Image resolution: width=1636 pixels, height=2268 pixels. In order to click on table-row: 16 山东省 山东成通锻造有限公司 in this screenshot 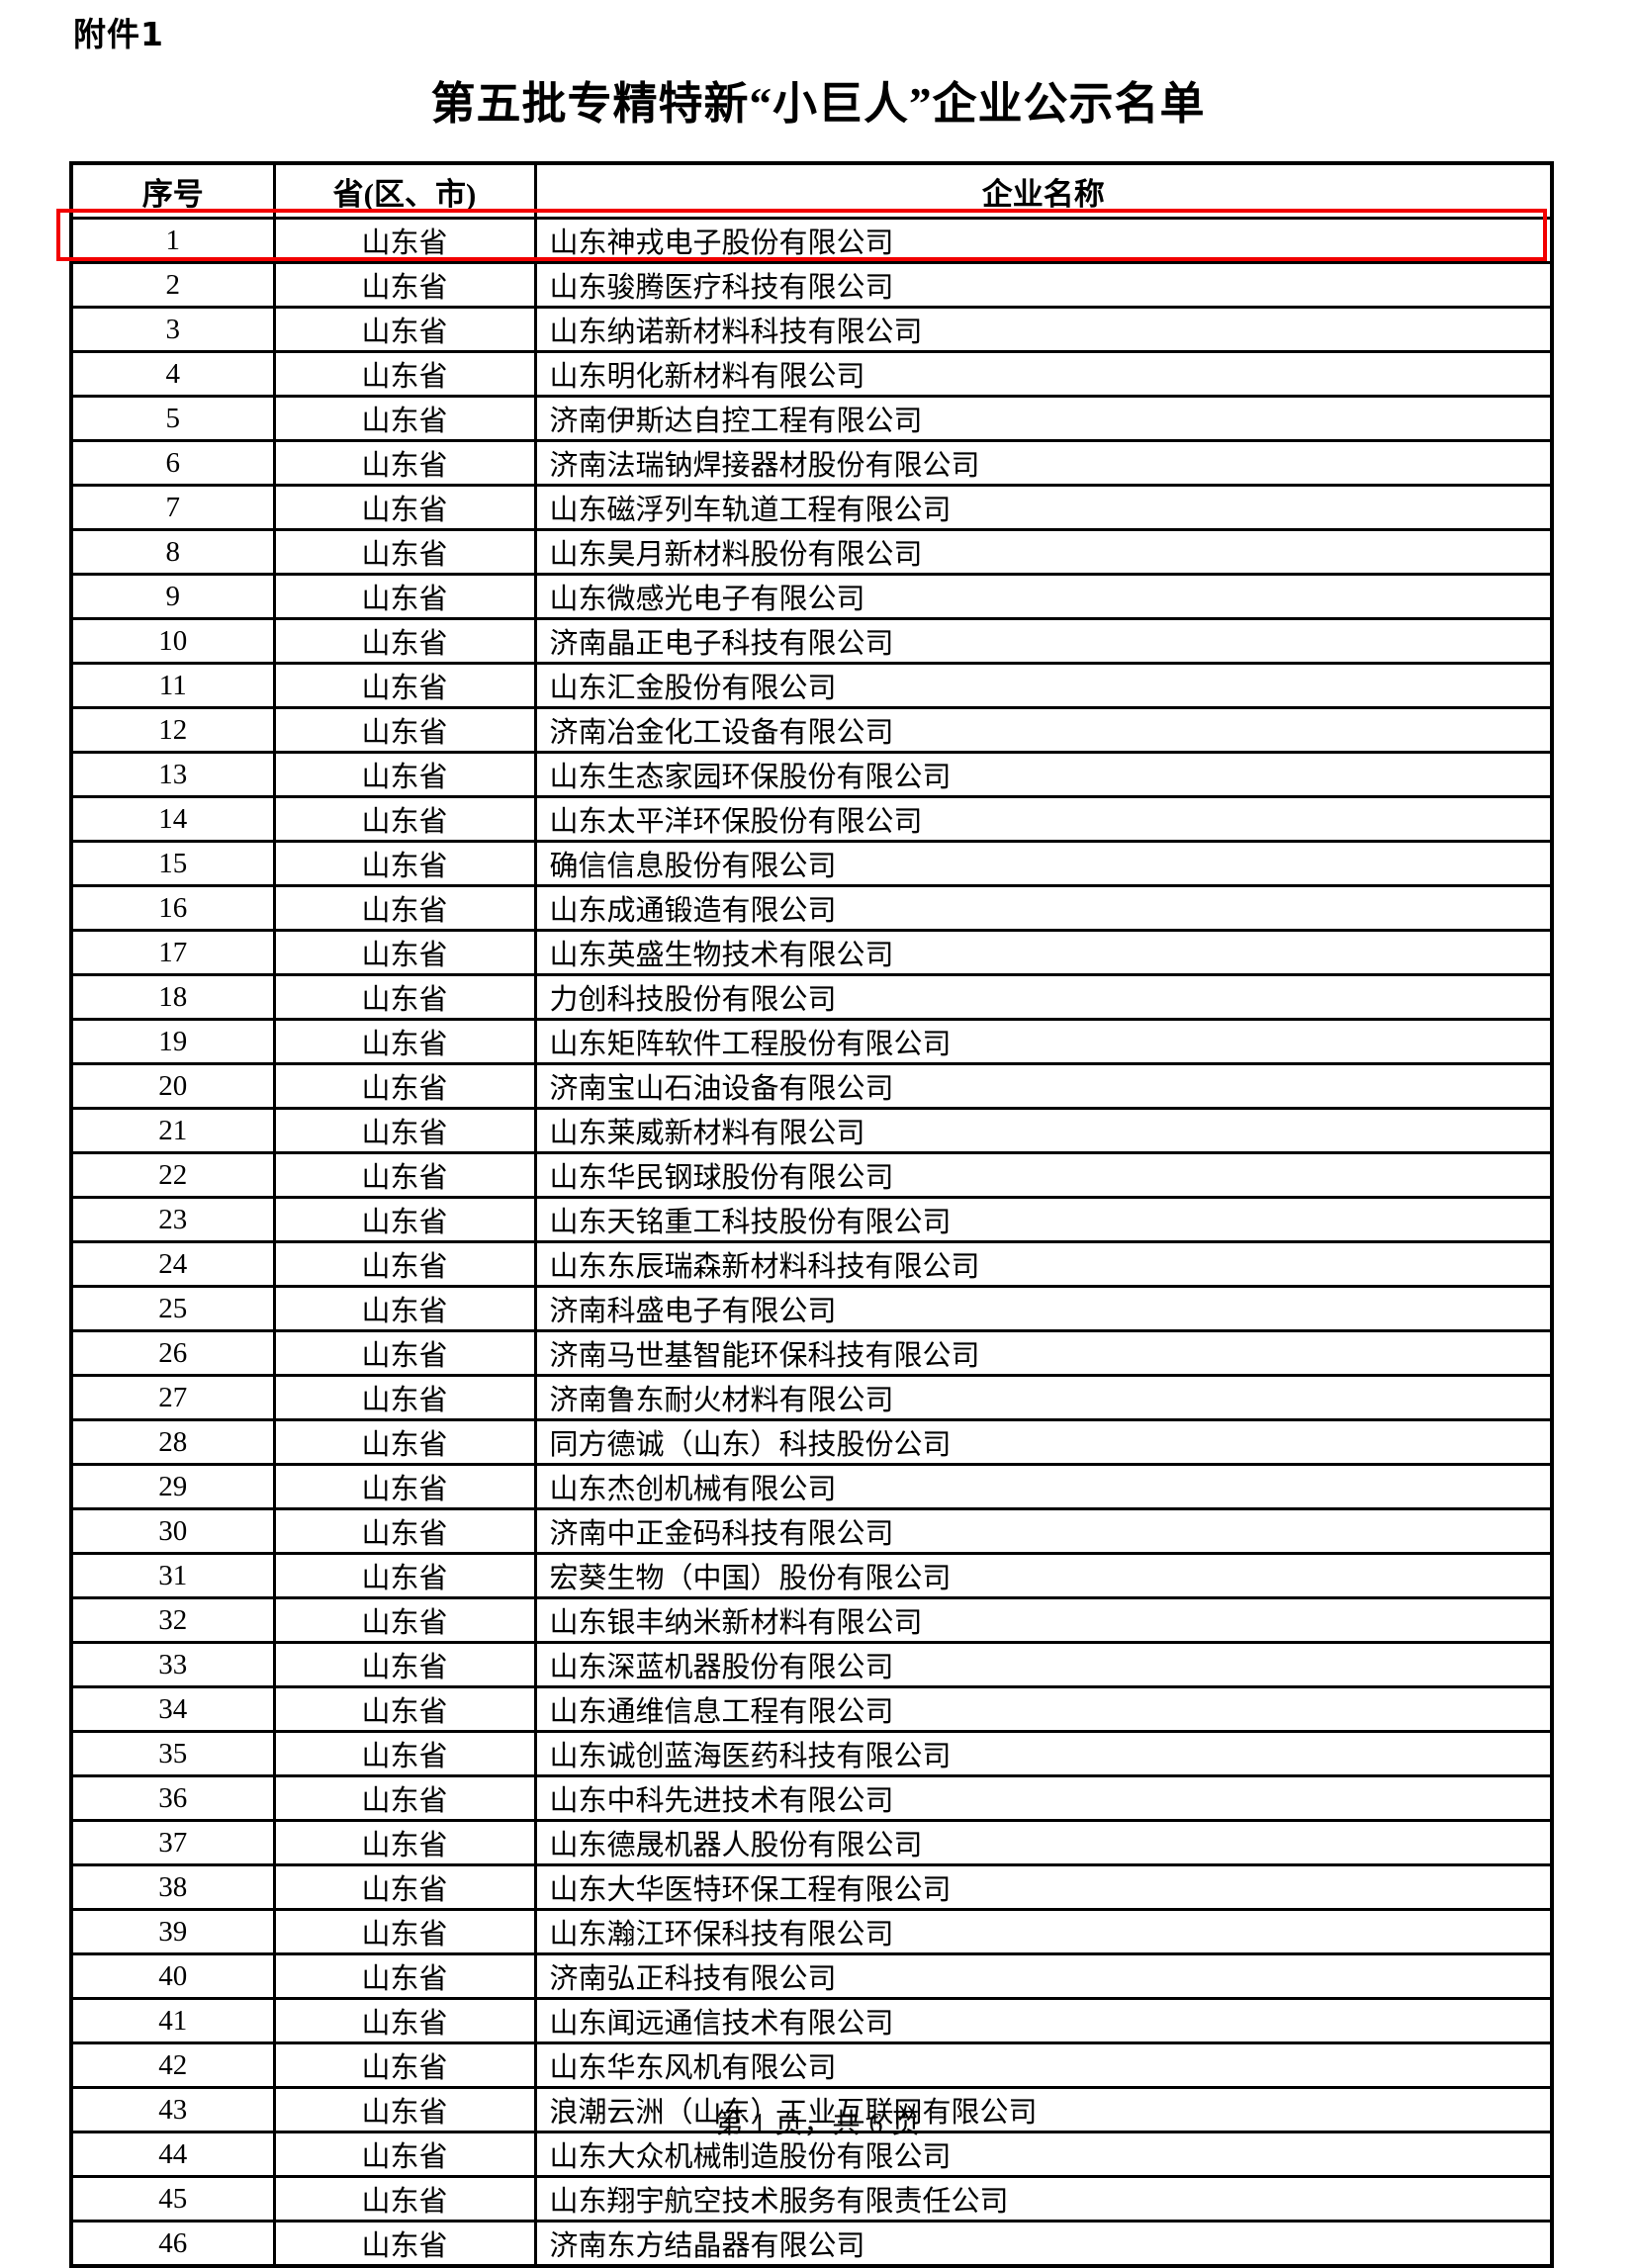, I will do `click(811, 908)`.